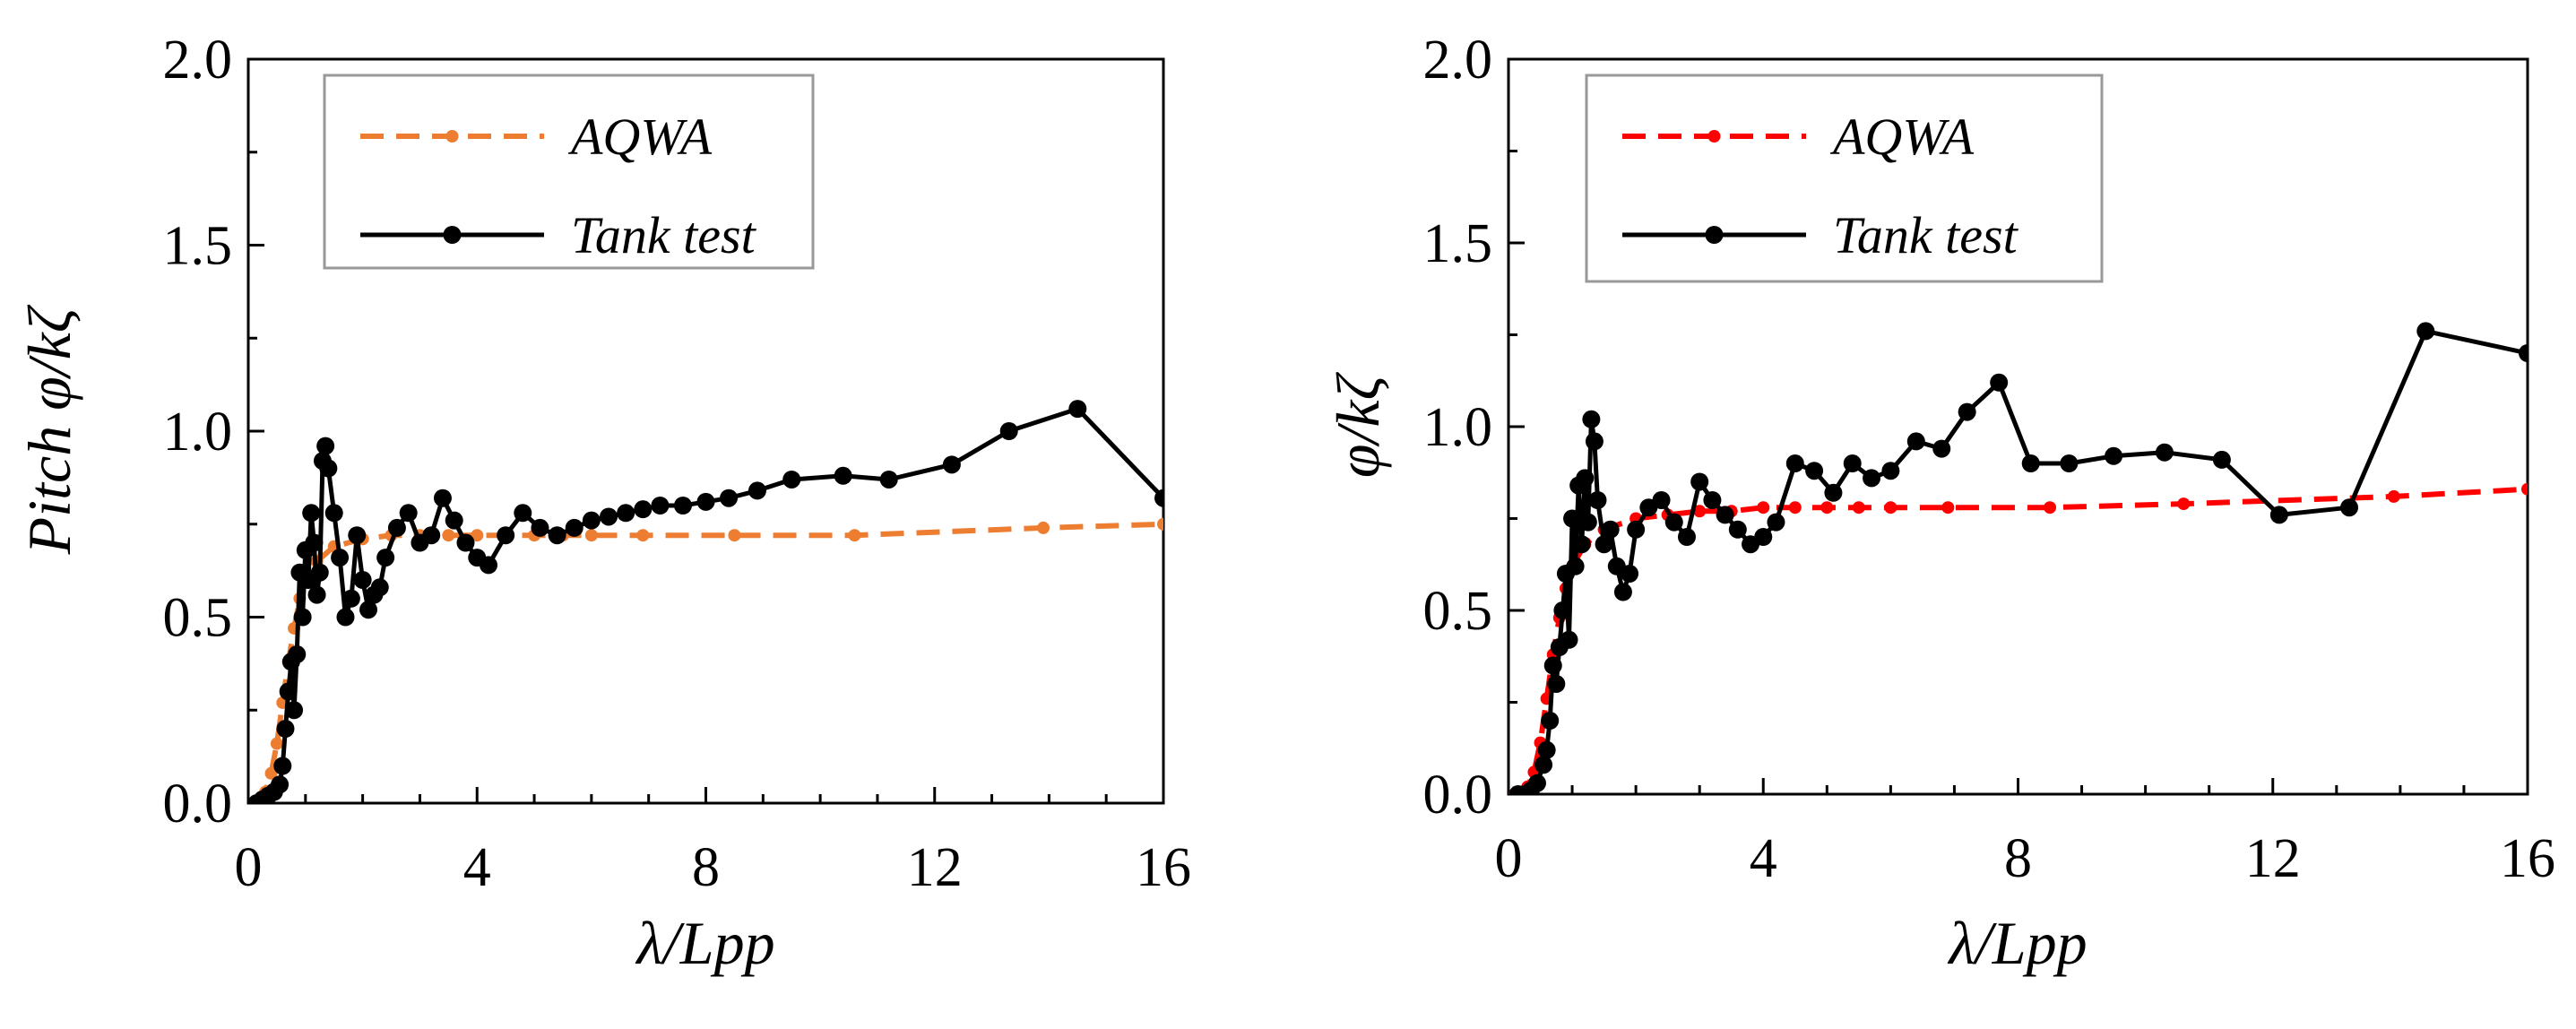 The image size is (2576, 1029). Describe the element at coordinates (477, 867) in the screenshot. I see `x-tick-label: 4` at that location.